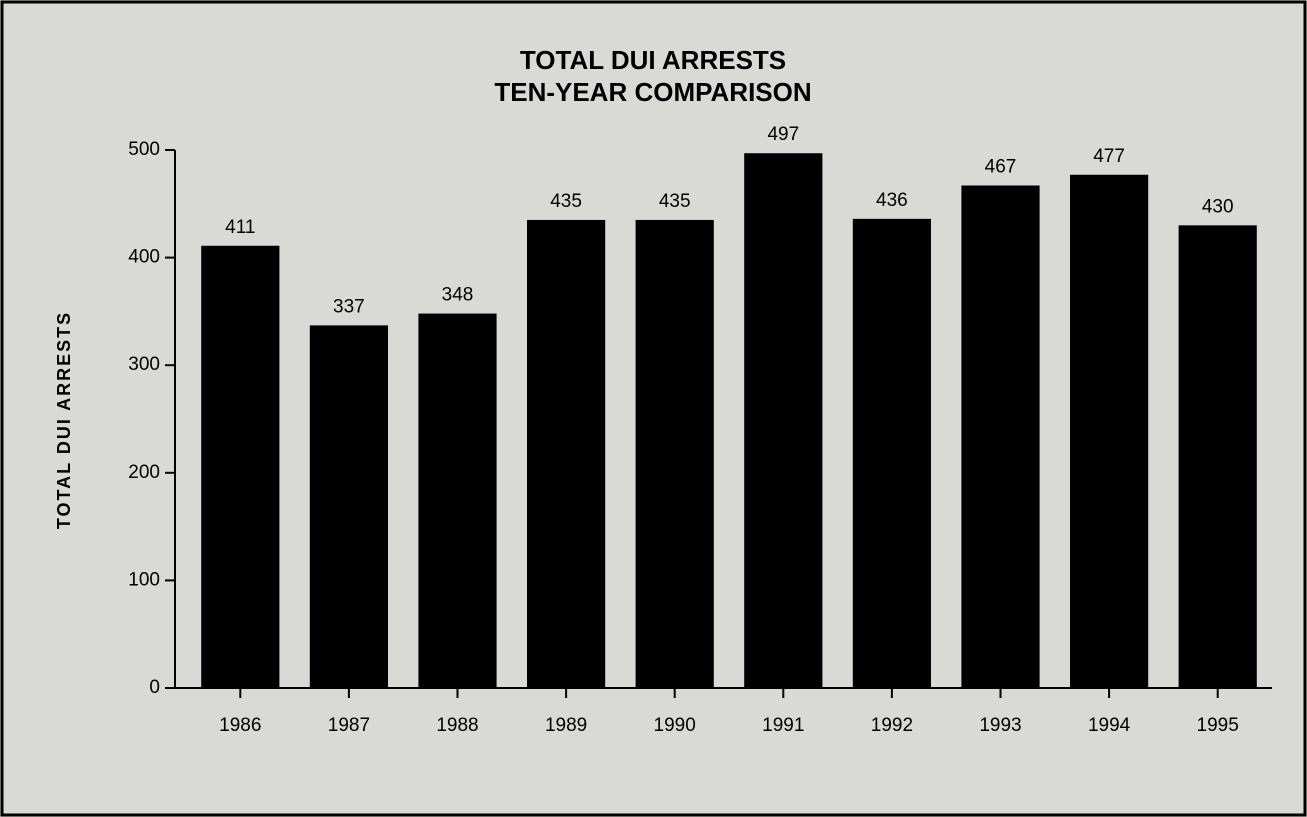  I want to click on x-tick-label: 1987, so click(349, 725).